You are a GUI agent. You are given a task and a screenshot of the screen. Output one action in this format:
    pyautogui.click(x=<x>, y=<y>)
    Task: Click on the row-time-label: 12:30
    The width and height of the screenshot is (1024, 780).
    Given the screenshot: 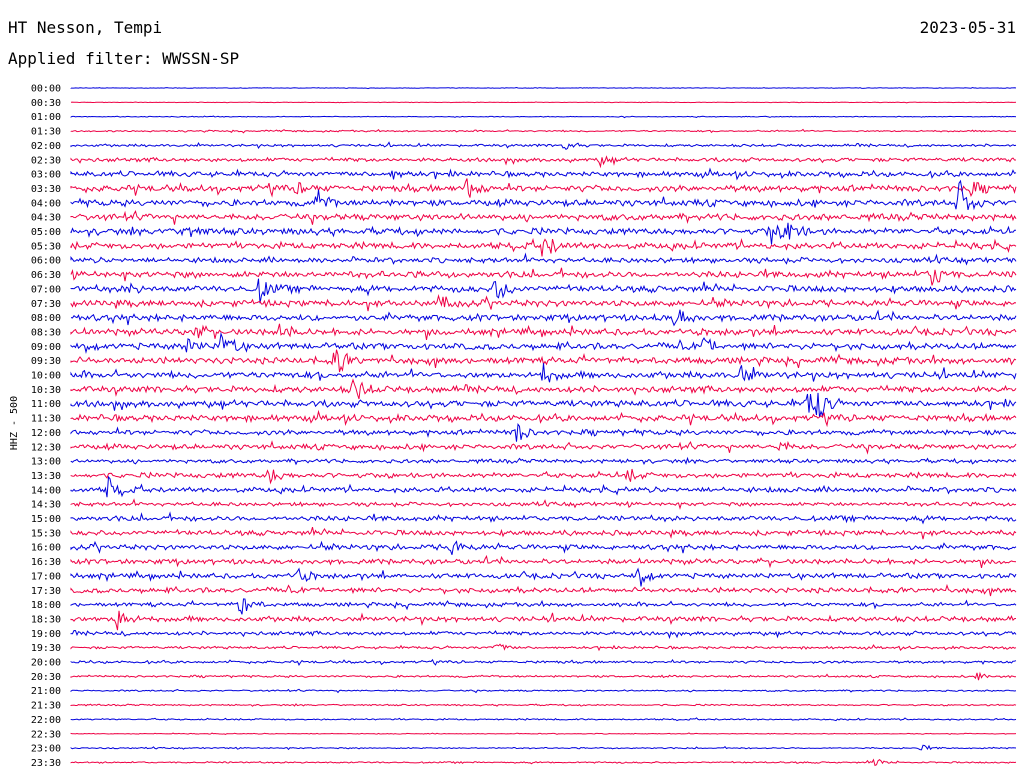 What is the action you would take?
    pyautogui.click(x=46, y=447)
    